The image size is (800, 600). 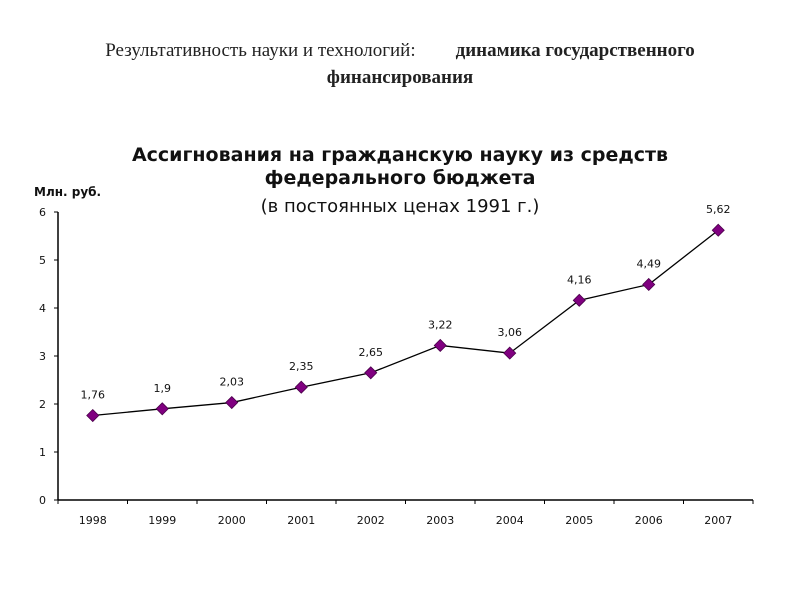 What do you see at coordinates (301, 520) in the screenshot?
I see `x-tick-label: 2001` at bounding box center [301, 520].